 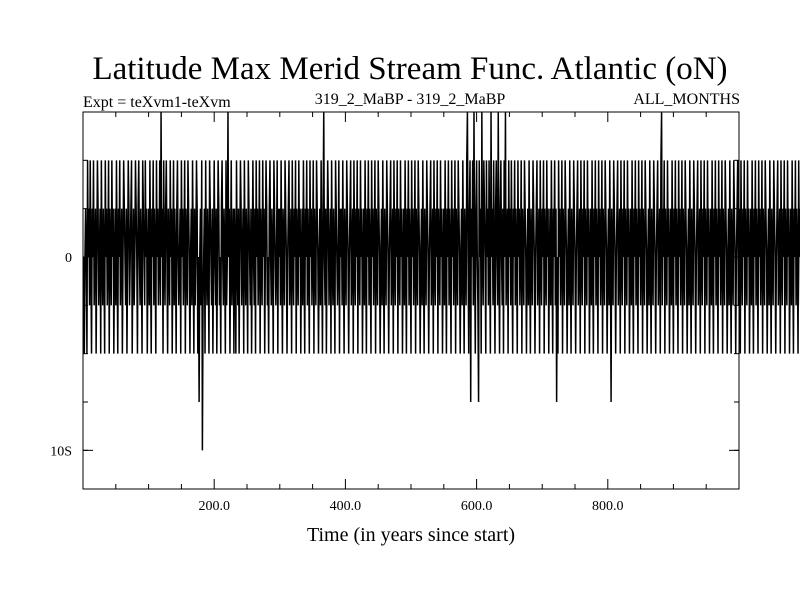 What do you see at coordinates (214, 506) in the screenshot?
I see `x-tick-label: 200.0` at bounding box center [214, 506].